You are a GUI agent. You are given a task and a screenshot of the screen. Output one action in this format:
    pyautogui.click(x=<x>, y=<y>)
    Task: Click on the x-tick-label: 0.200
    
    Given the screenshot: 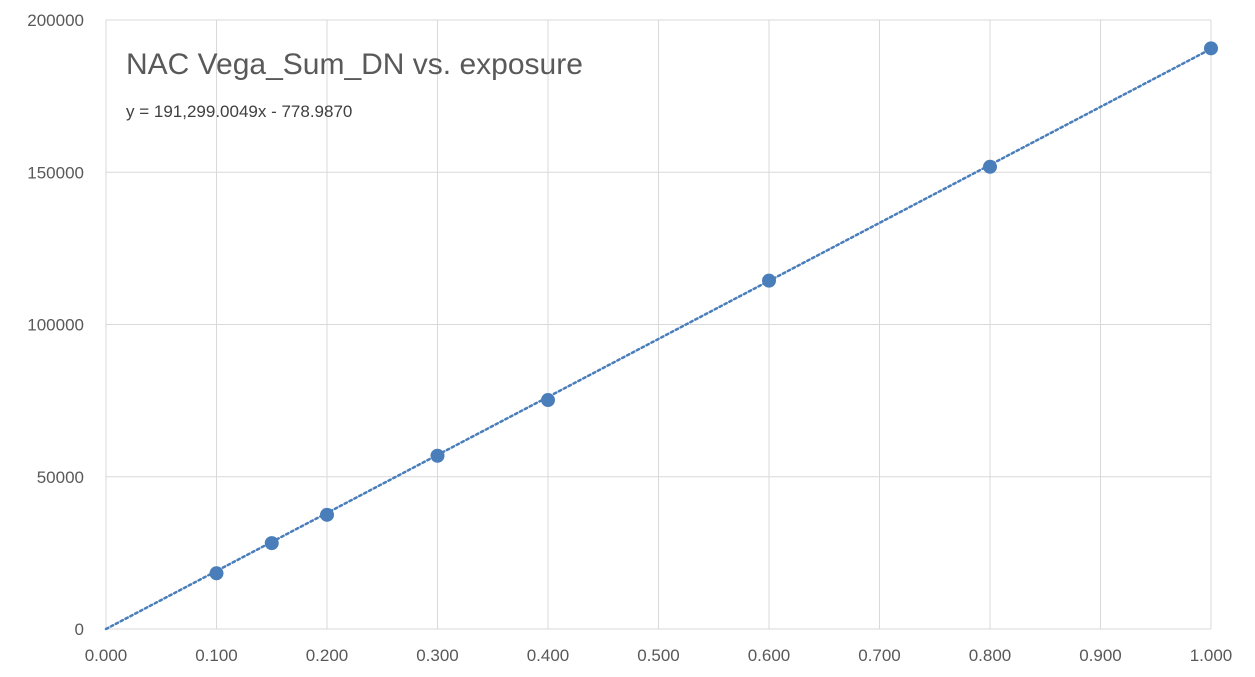 What is the action you would take?
    pyautogui.click(x=327, y=655)
    